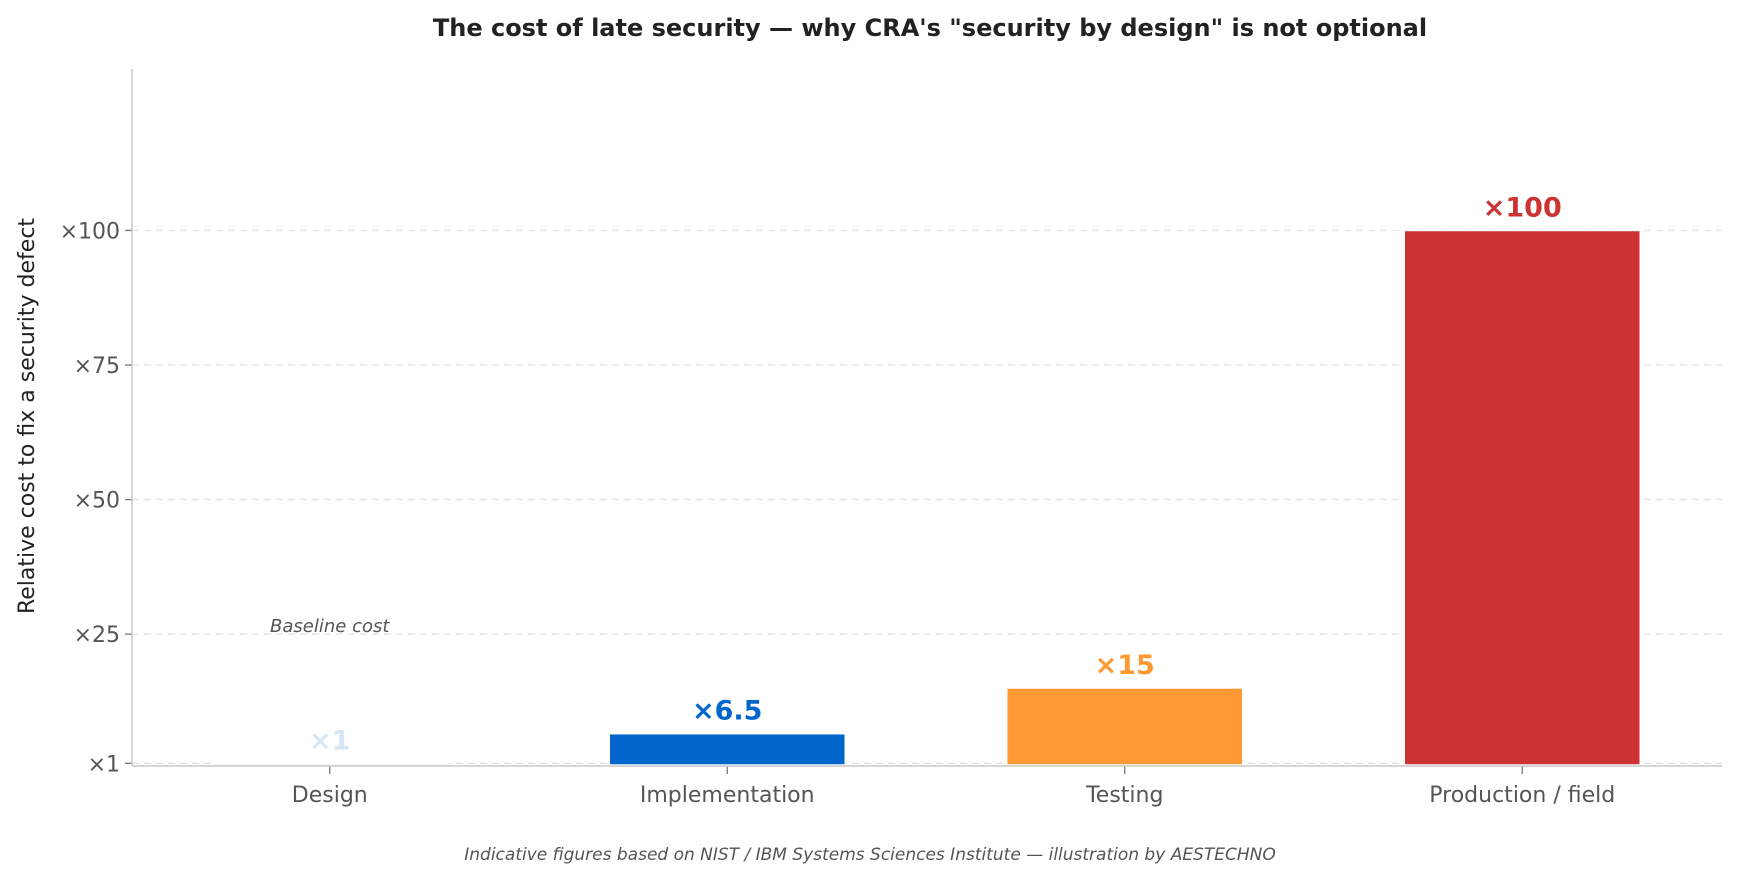 The height and width of the screenshot is (880, 1739). I want to click on bar-value-label: ×100, so click(1522, 207).